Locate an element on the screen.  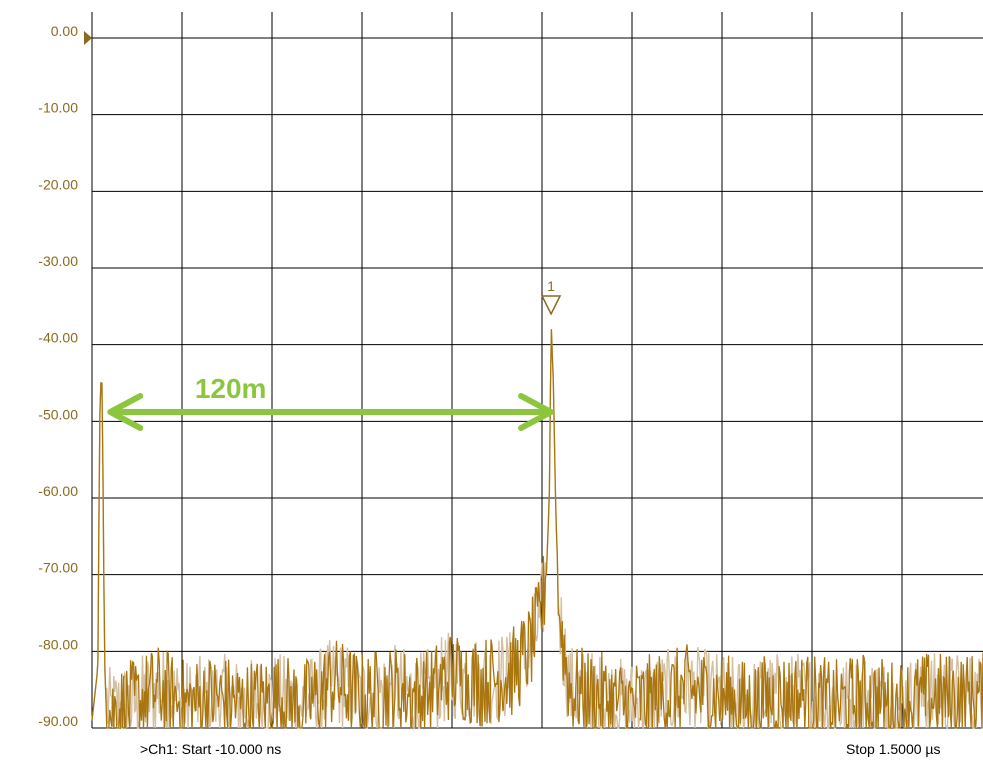
reference-level-arrow is located at coordinates (88, 38).